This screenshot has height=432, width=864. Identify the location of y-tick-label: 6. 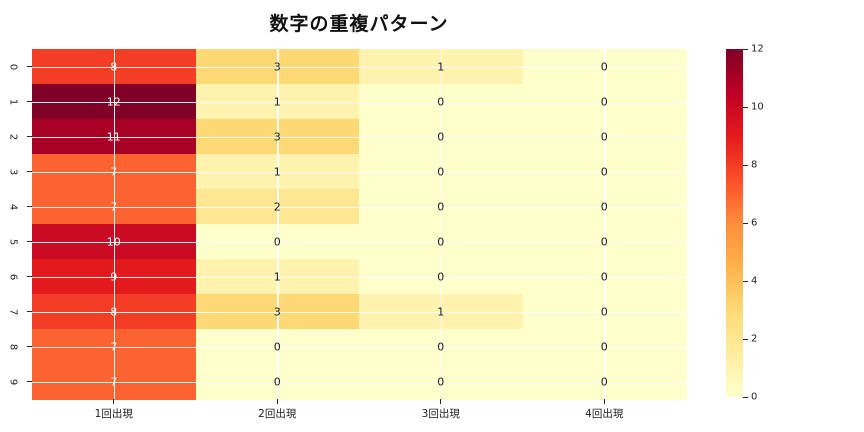
(13, 276).